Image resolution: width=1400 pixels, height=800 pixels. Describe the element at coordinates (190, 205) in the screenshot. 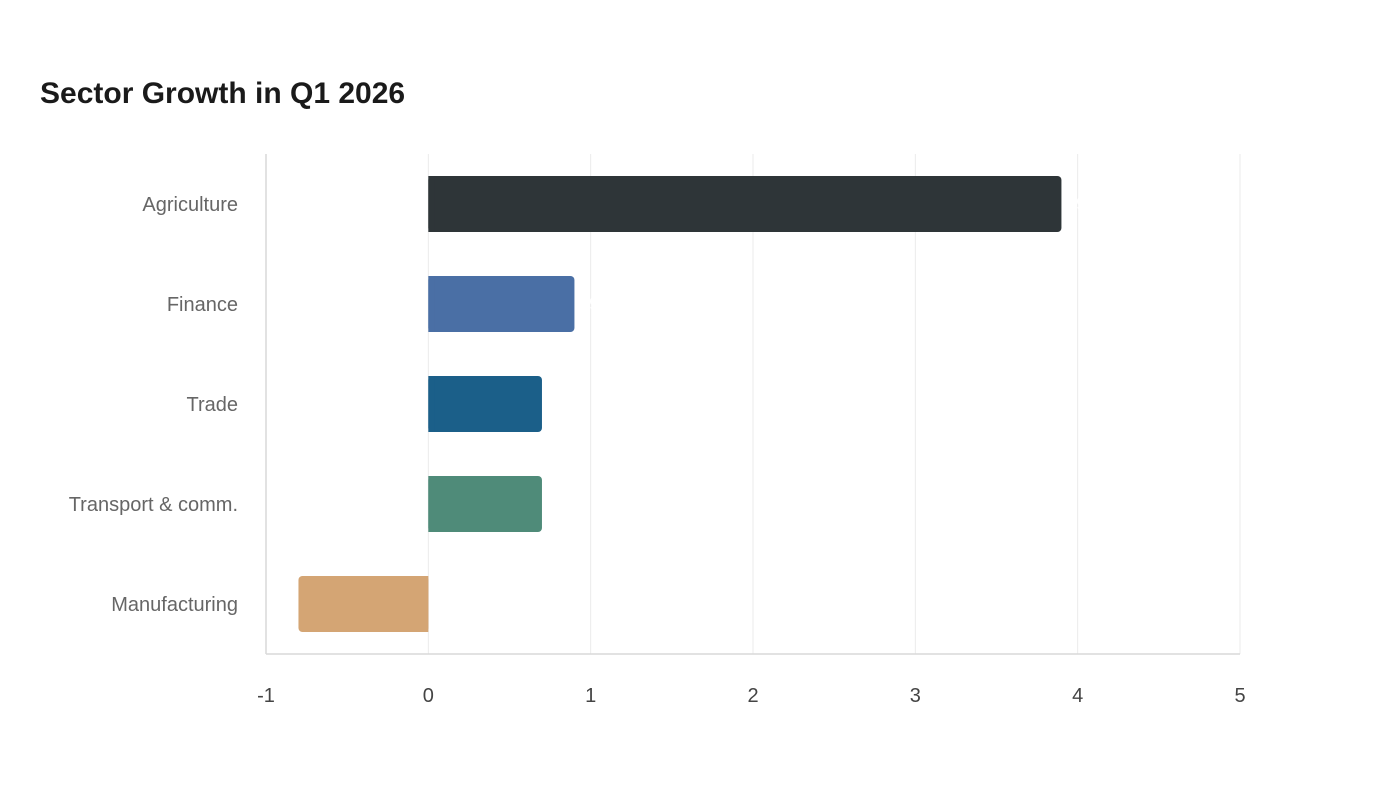

I see `category-label: Agriculture` at that location.